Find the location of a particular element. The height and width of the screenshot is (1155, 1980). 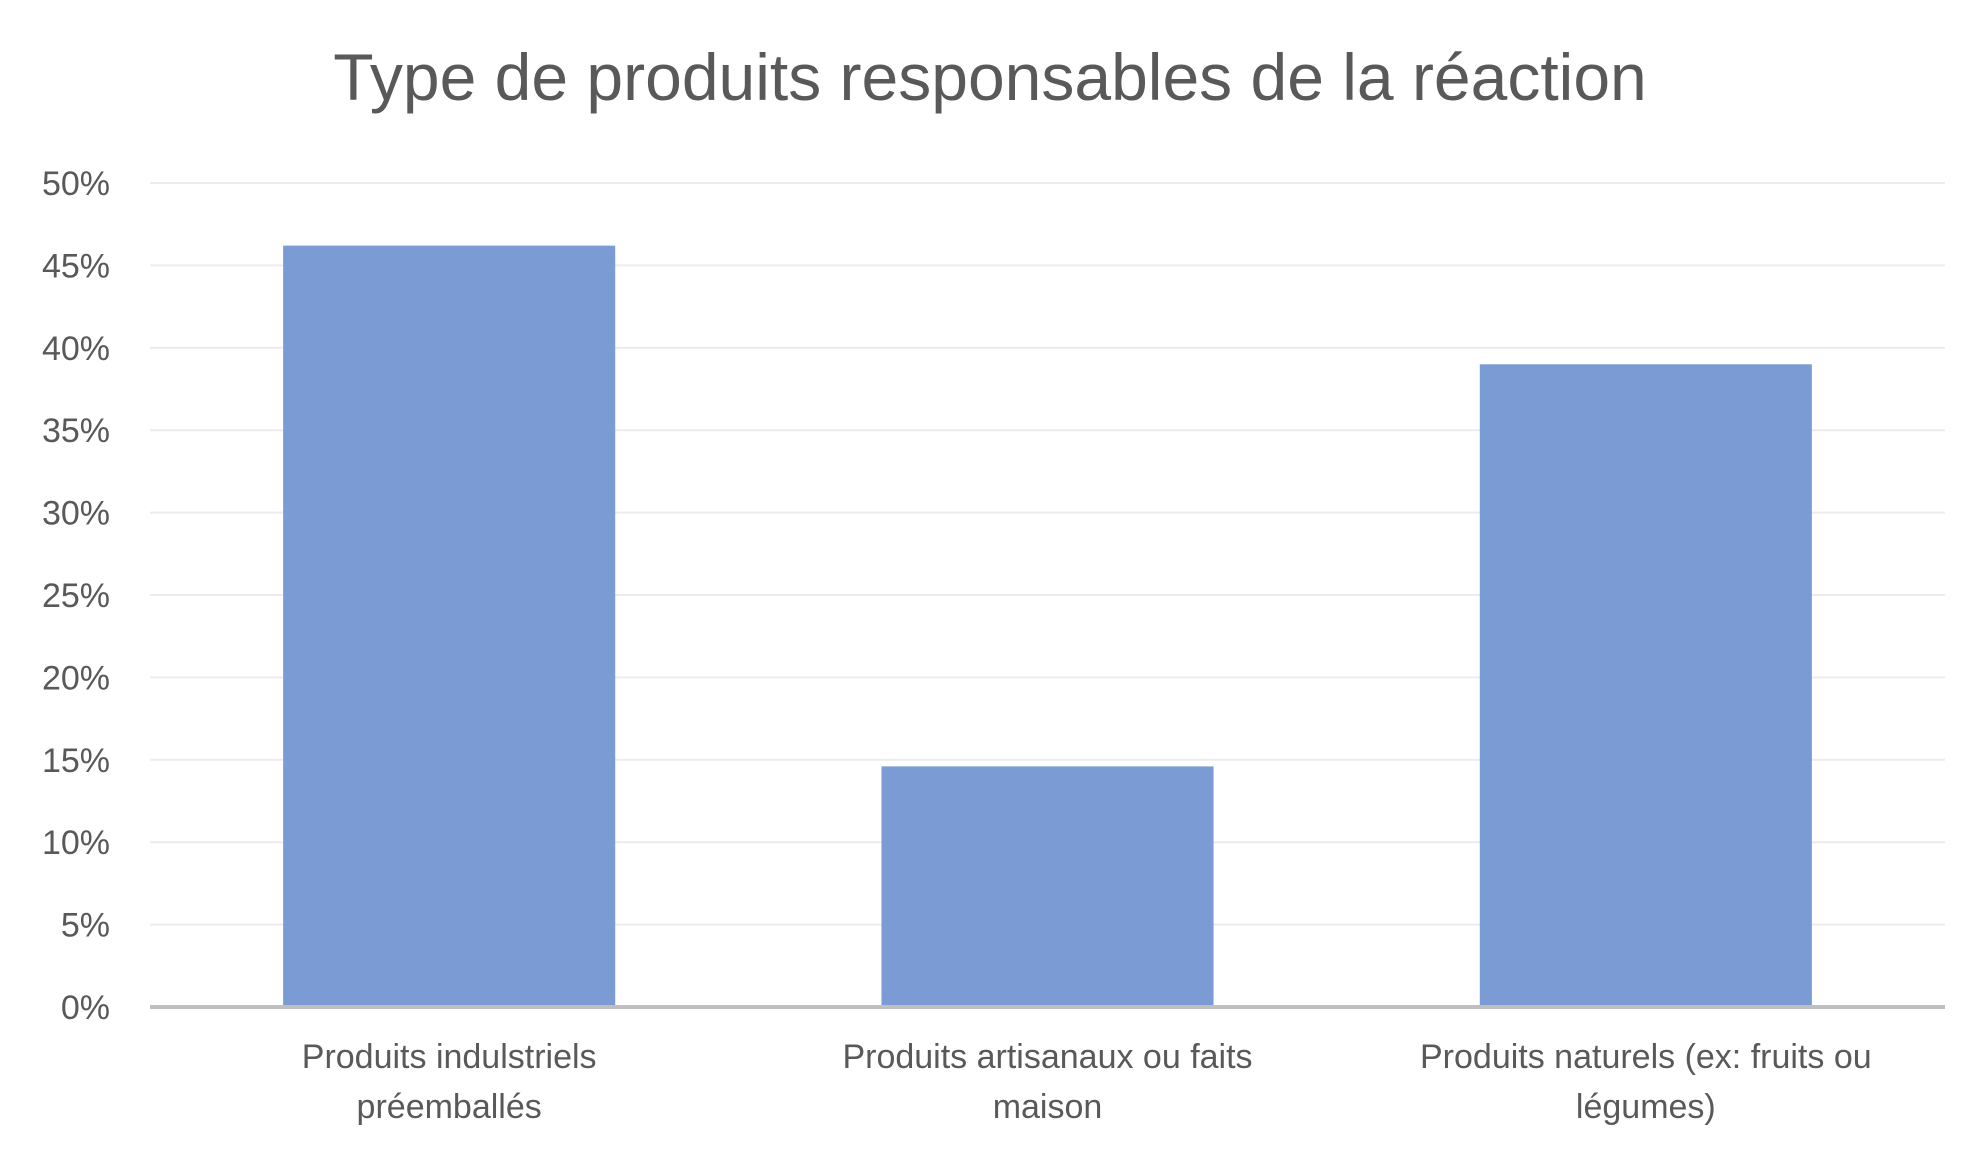

y-axis-ticks: 0% 5% 10% 15% 20% 25% 30% 35% 40% 45% 50% is located at coordinates (76, 596).